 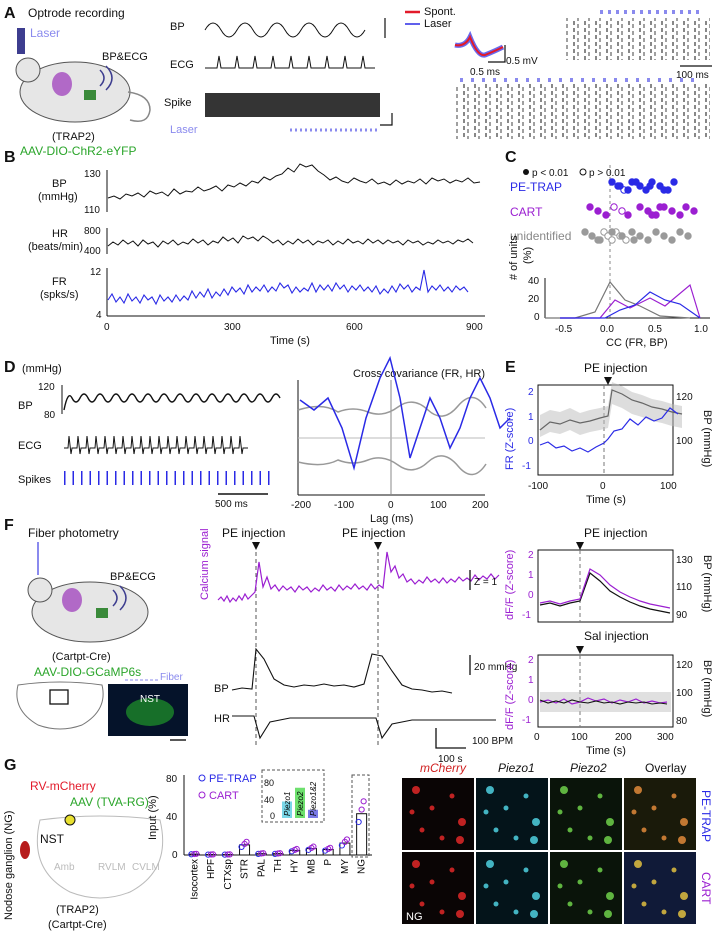 I want to click on c-x-tick-1: 0.0, so click(x=607, y=329).